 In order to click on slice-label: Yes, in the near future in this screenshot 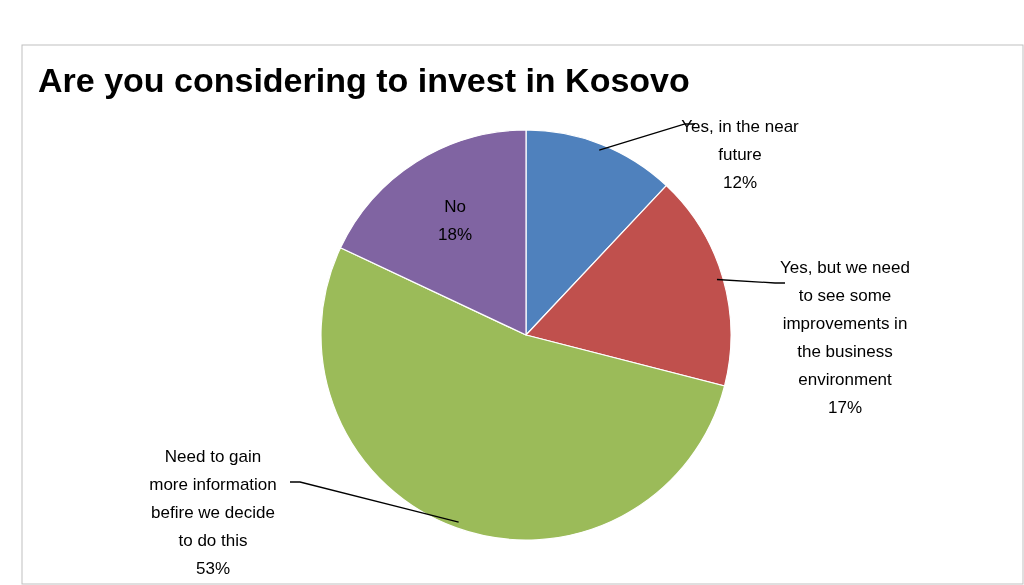, I will do `click(740, 140)`.